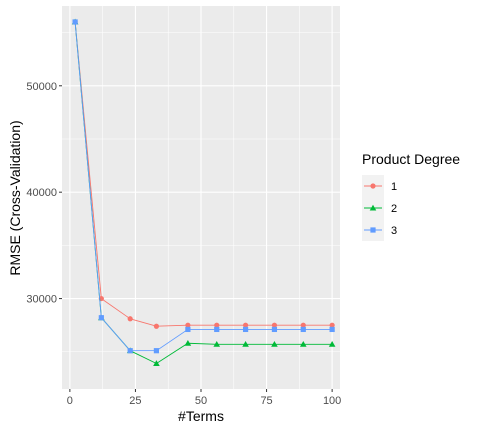 Image resolution: width=480 pixels, height=432 pixels. I want to click on x-tick-label: 100, so click(332, 401).